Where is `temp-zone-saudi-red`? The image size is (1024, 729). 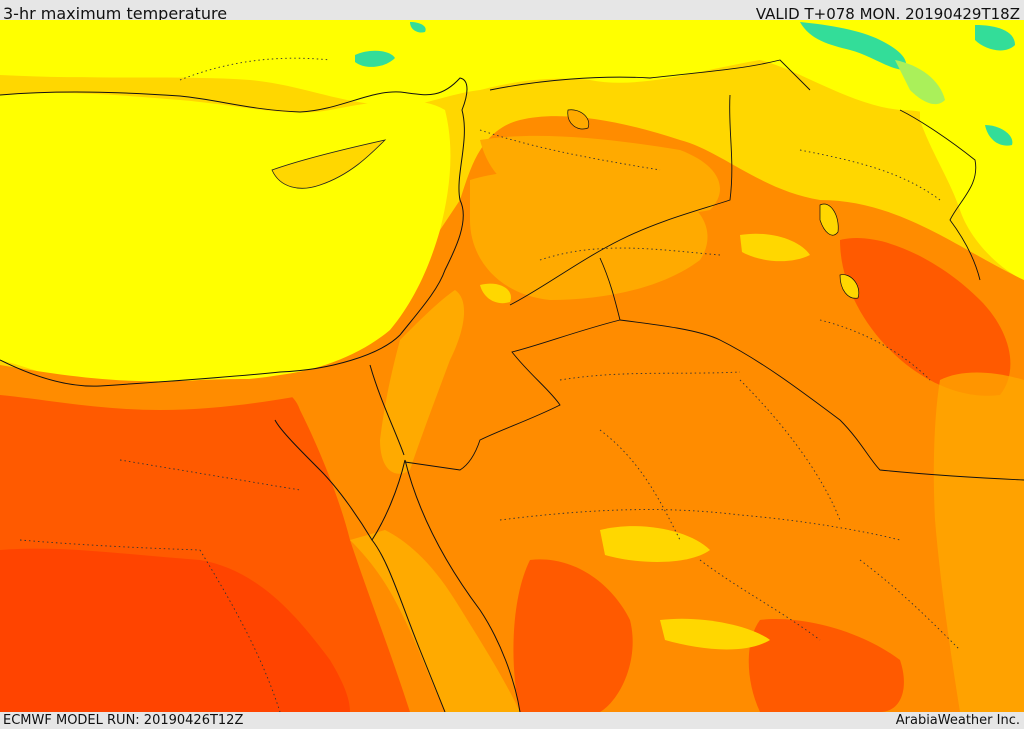
temp-zone-saudi-red is located at coordinates (573, 635).